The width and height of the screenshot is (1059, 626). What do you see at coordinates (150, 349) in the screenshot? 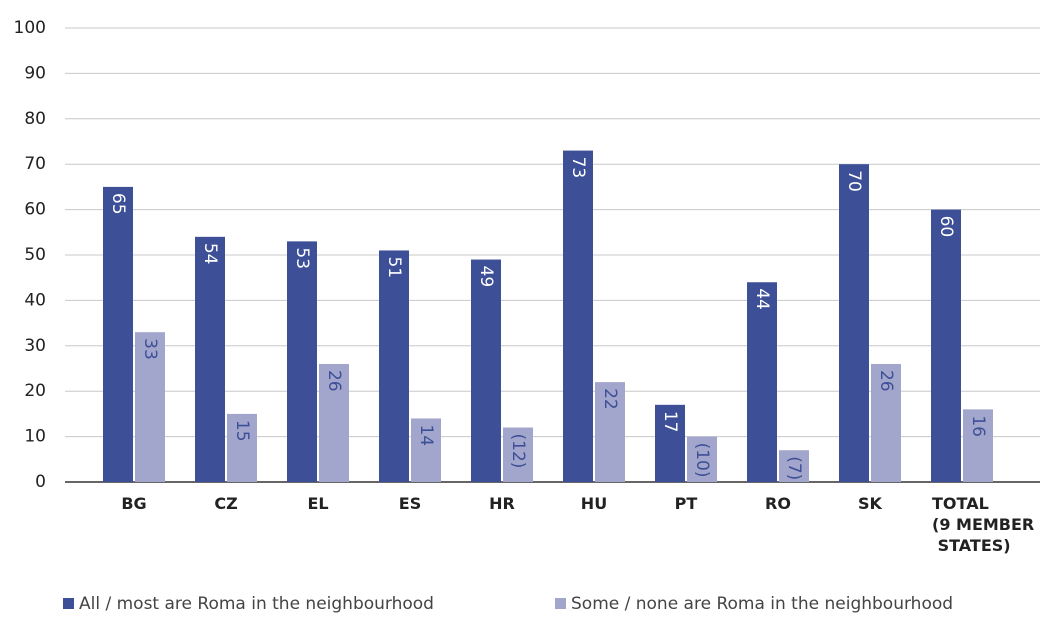
I see `value-label: 33` at bounding box center [150, 349].